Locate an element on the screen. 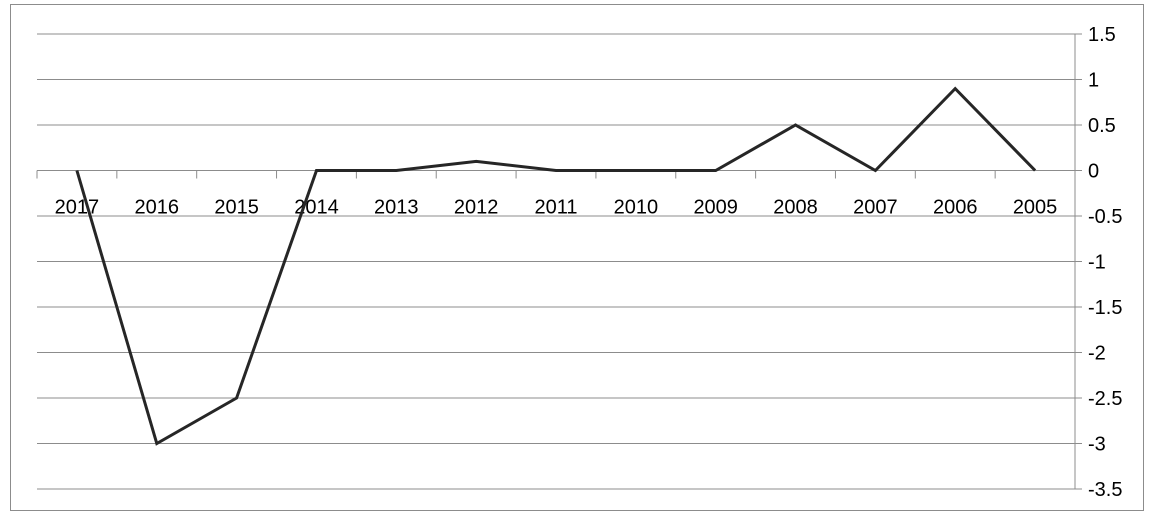 The height and width of the screenshot is (519, 1154). x-tick-label: 2011 is located at coordinates (555, 208).